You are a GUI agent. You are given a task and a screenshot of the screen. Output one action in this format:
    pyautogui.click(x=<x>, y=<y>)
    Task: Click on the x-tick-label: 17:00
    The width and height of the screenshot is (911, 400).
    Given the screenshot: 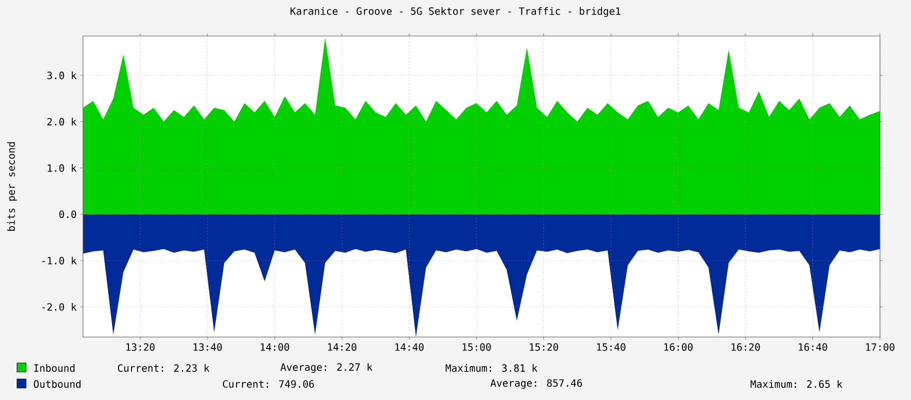 What is the action you would take?
    pyautogui.click(x=880, y=347)
    